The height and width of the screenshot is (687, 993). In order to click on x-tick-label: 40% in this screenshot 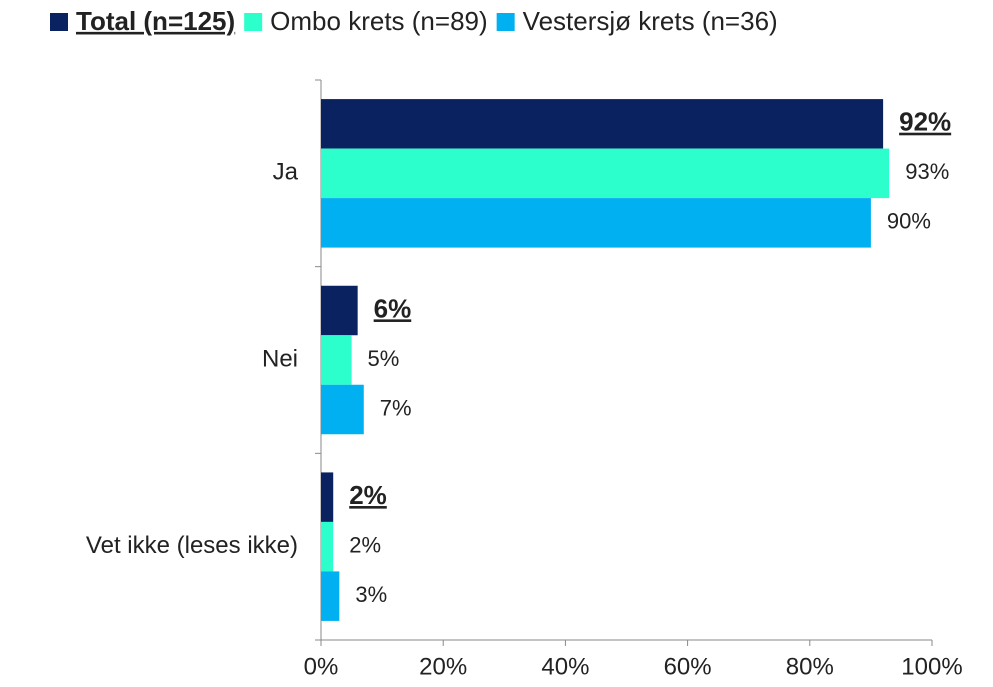, I will do `click(565, 666)`.